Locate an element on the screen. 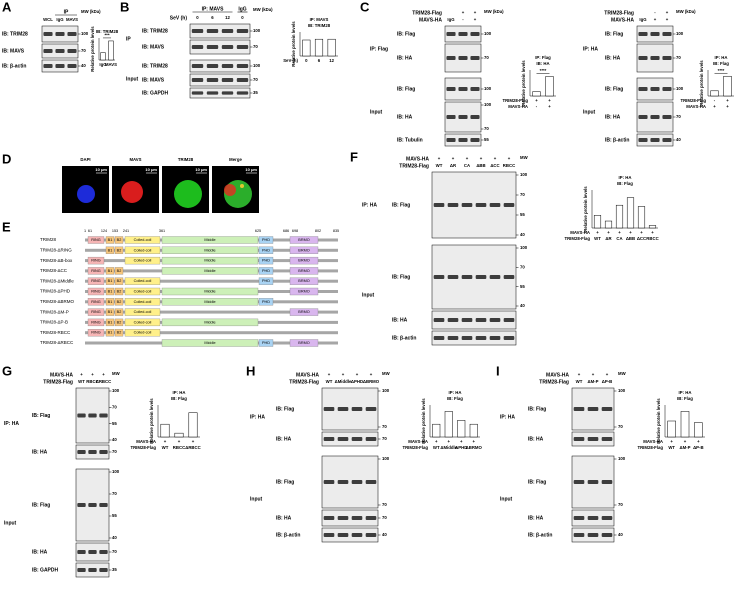  blot-label: IB: β-actin is located at coordinates (404, 338).